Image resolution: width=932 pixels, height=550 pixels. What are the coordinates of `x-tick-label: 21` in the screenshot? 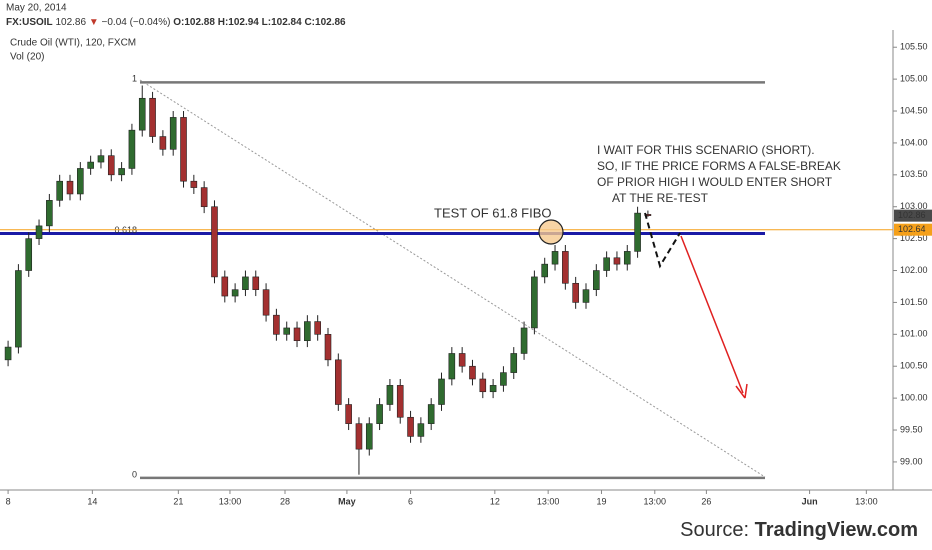 It's located at (178, 501).